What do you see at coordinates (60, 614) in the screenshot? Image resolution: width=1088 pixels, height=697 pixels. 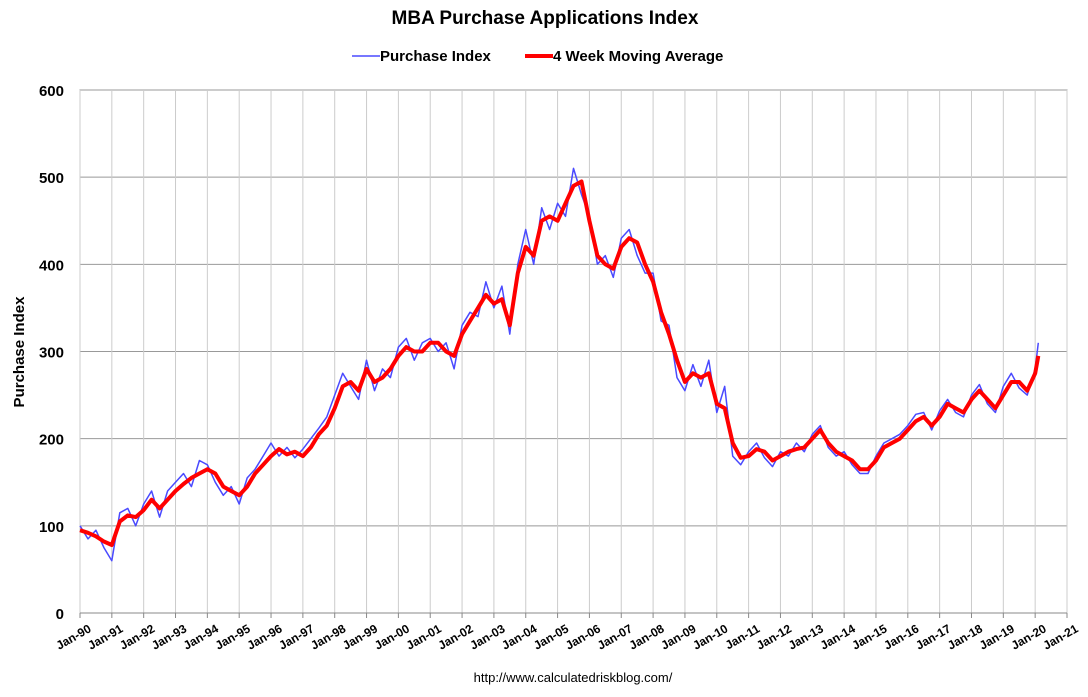 I see `y-tick-label: 0` at bounding box center [60, 614].